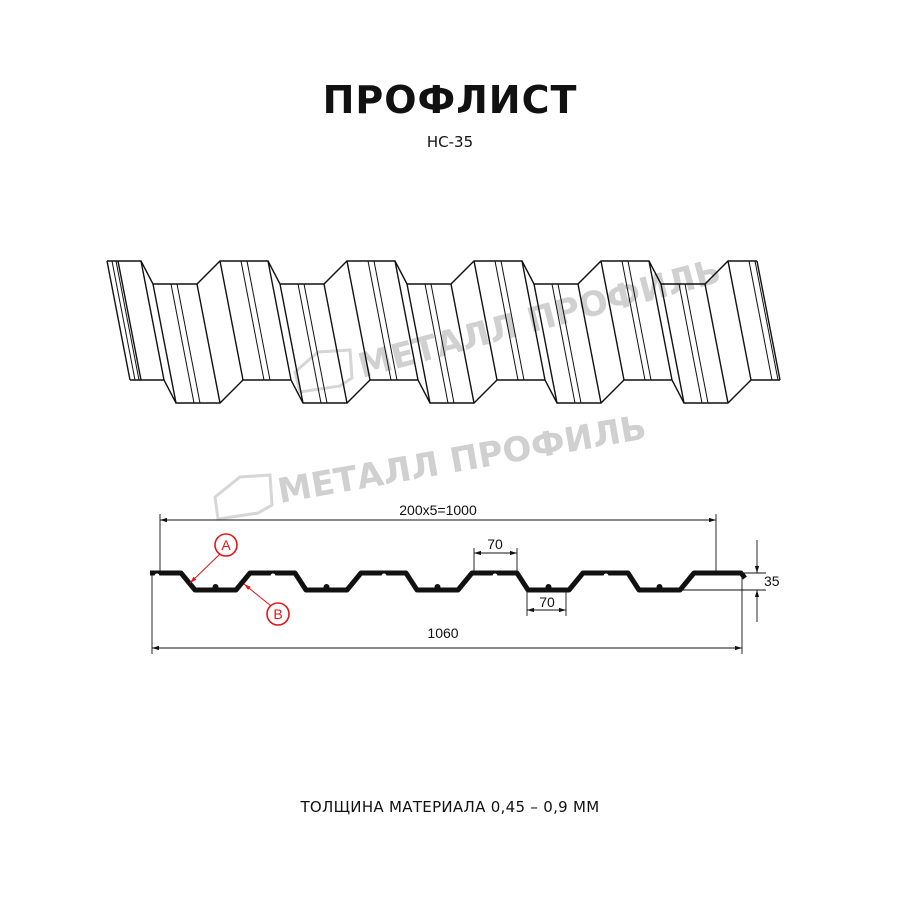 The image size is (900, 900). What do you see at coordinates (213, 558) in the screenshot?
I see `marker-a: A` at bounding box center [213, 558].